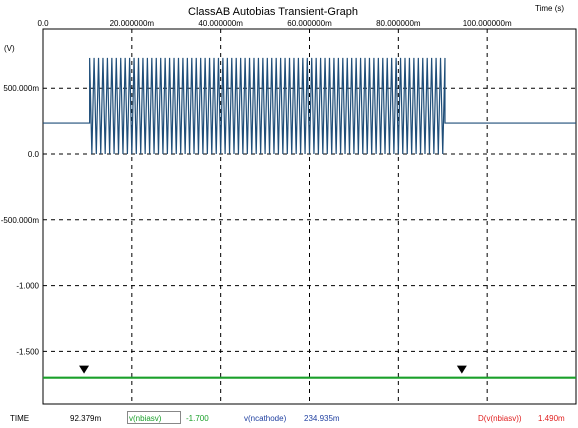 The image size is (578, 428). What do you see at coordinates (273, 369) in the screenshot?
I see `cursors` at bounding box center [273, 369].